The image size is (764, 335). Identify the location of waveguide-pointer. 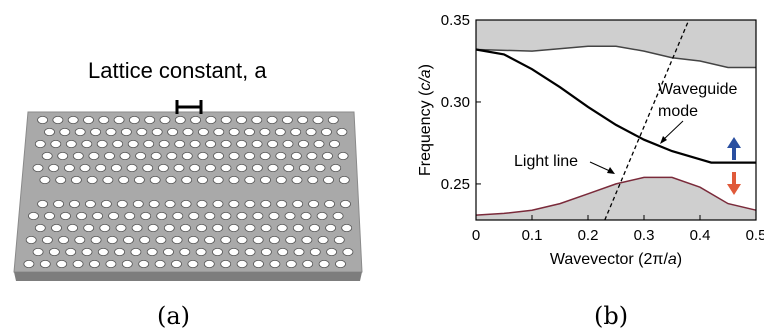
(672, 131).